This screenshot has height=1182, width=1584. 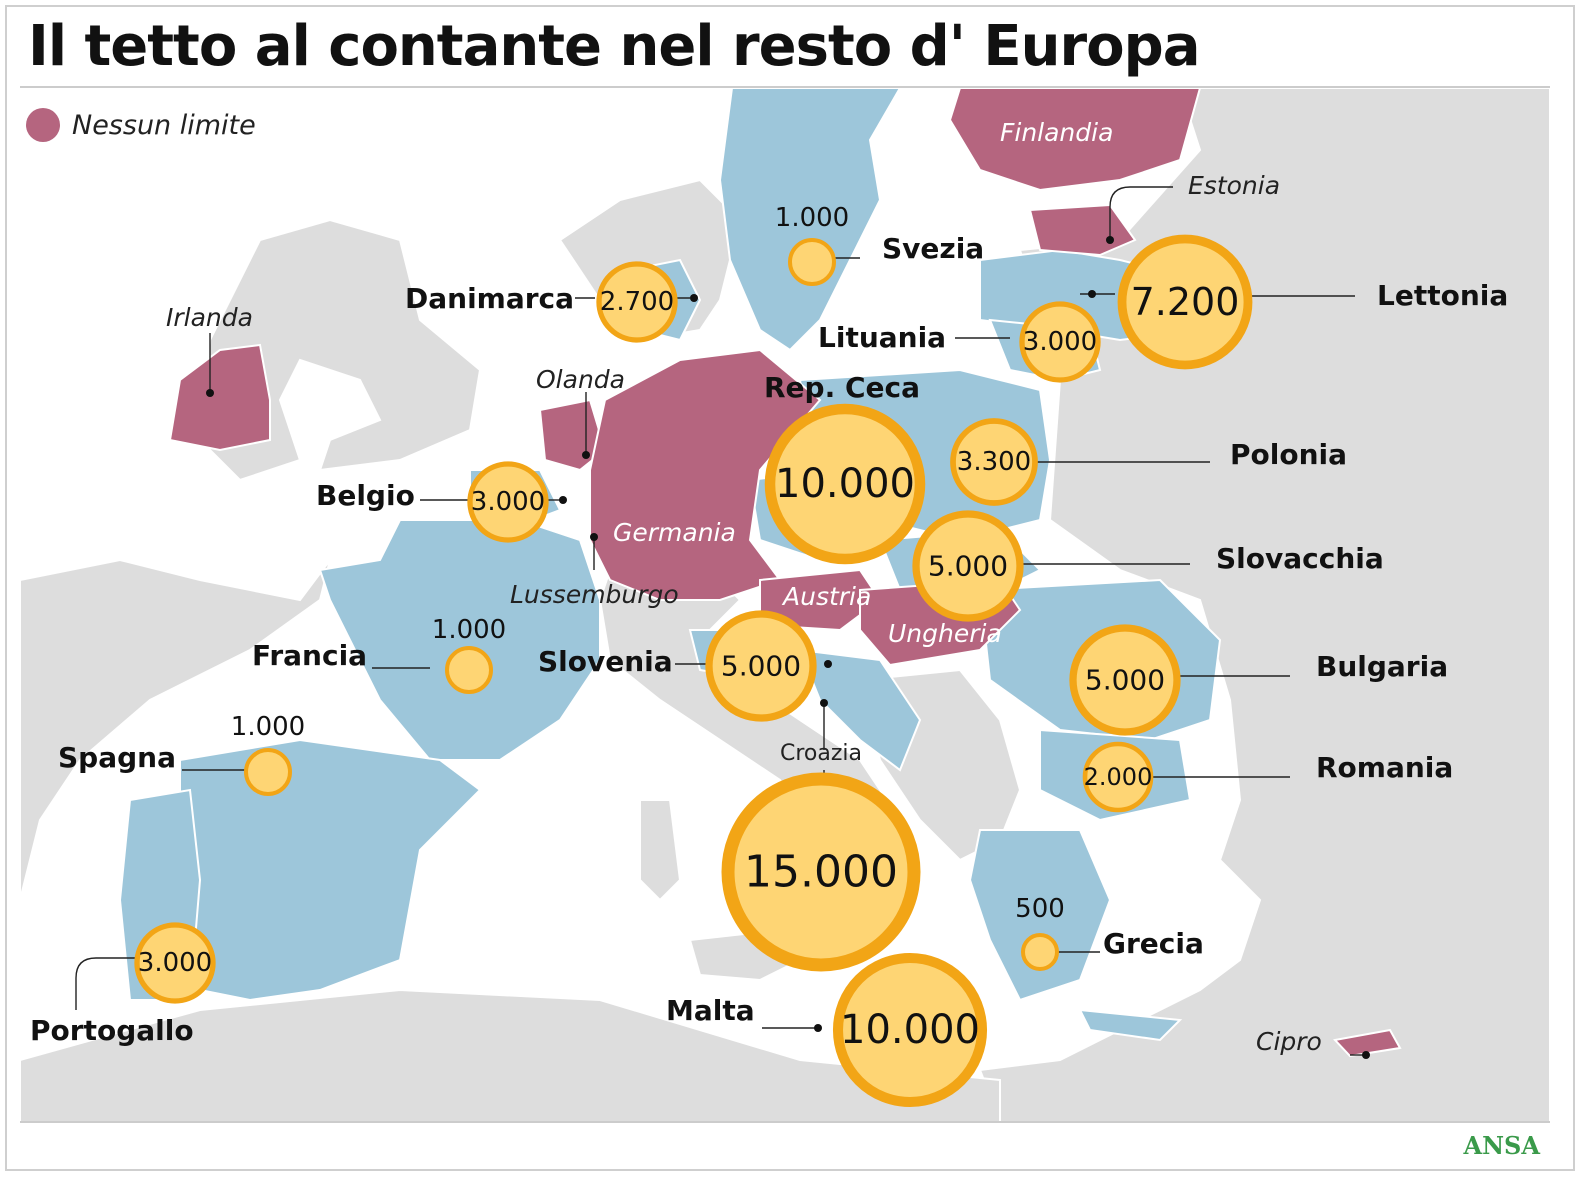 What do you see at coordinates (710, 1010) in the screenshot?
I see `label-malta: Malta` at bounding box center [710, 1010].